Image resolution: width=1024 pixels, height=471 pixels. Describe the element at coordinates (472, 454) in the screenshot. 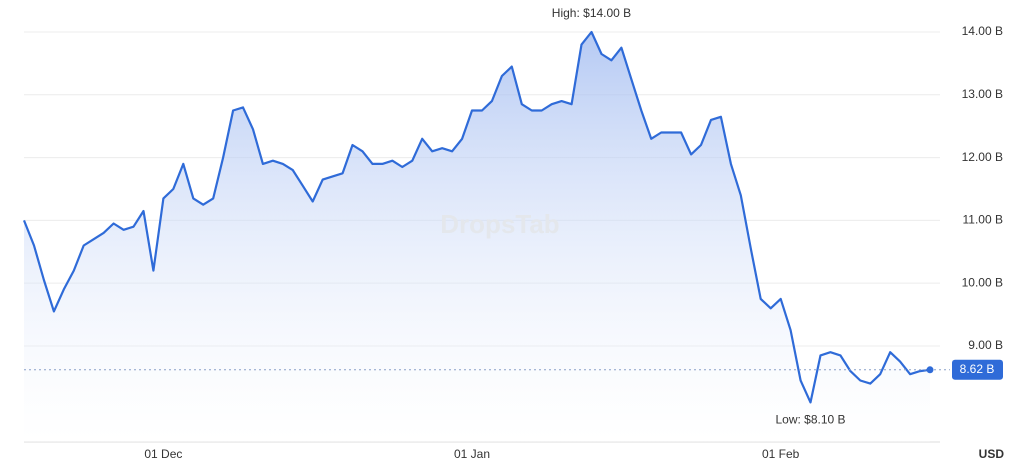

I see `x-tick-label: 01 Jan` at that location.